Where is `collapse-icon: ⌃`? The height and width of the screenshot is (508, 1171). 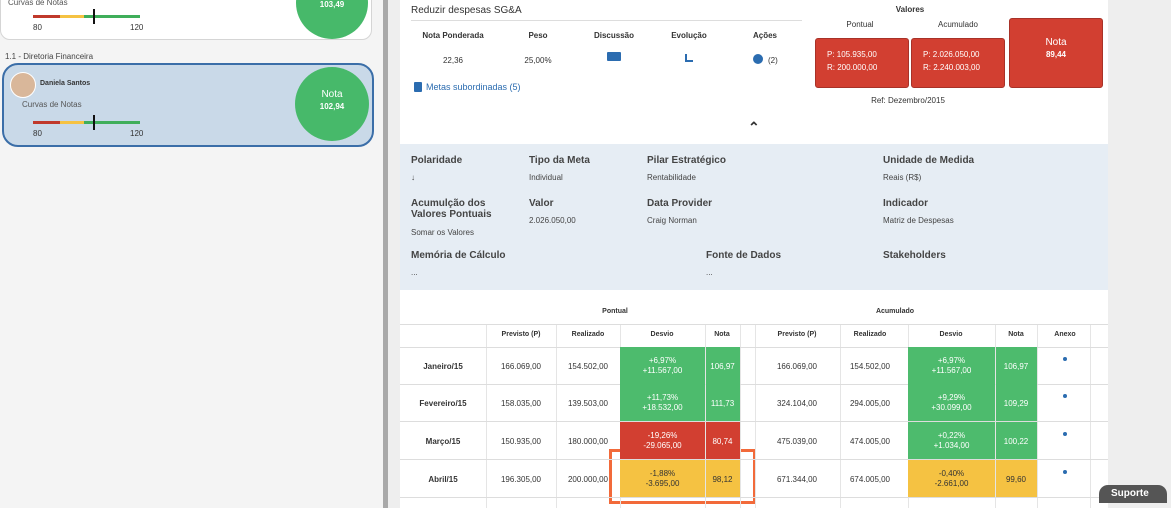 collapse-icon: ⌃ is located at coordinates (754, 127).